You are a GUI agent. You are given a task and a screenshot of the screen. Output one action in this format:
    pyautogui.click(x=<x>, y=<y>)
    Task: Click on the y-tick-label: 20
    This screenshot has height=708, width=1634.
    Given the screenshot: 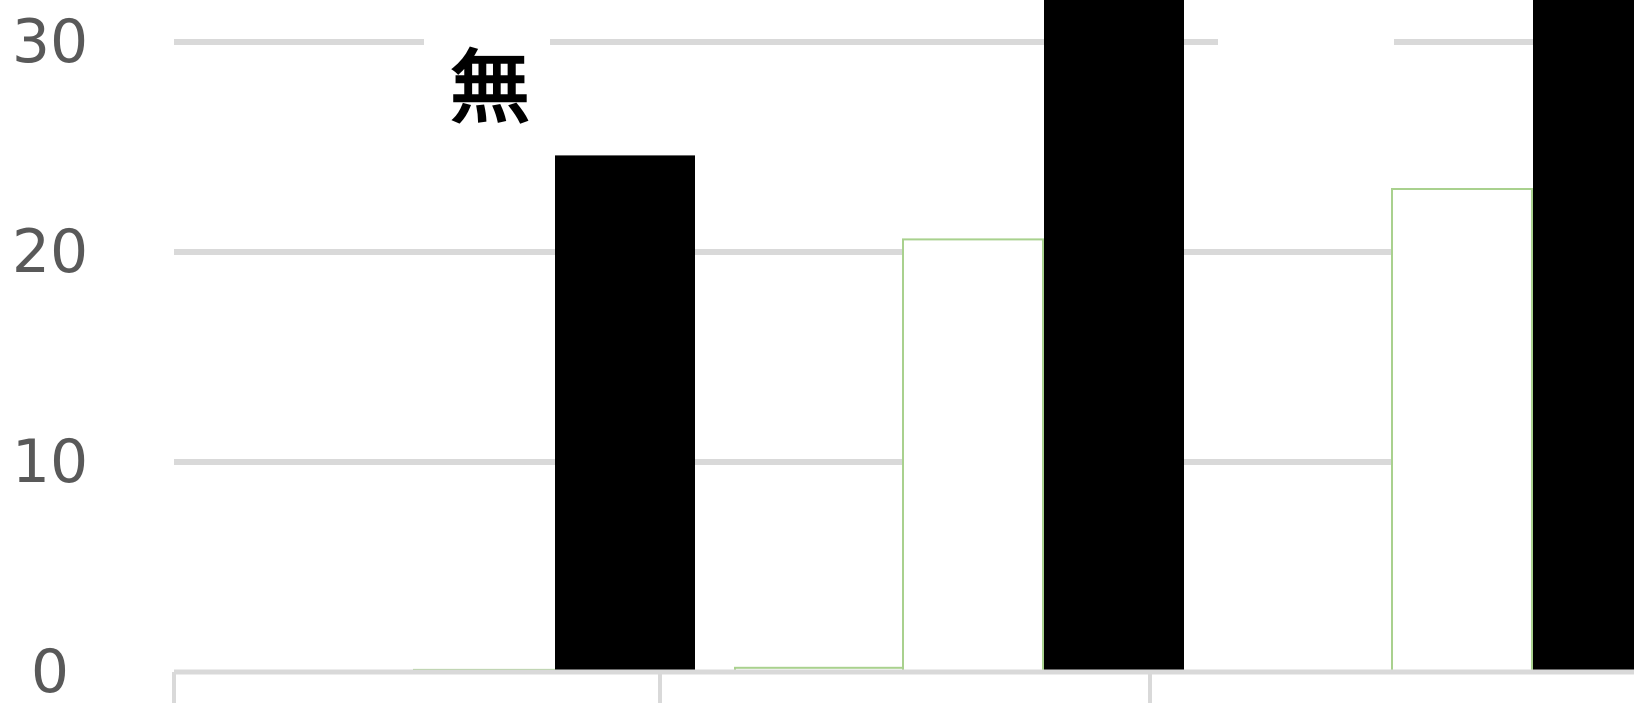 What is the action you would take?
    pyautogui.click(x=50, y=252)
    